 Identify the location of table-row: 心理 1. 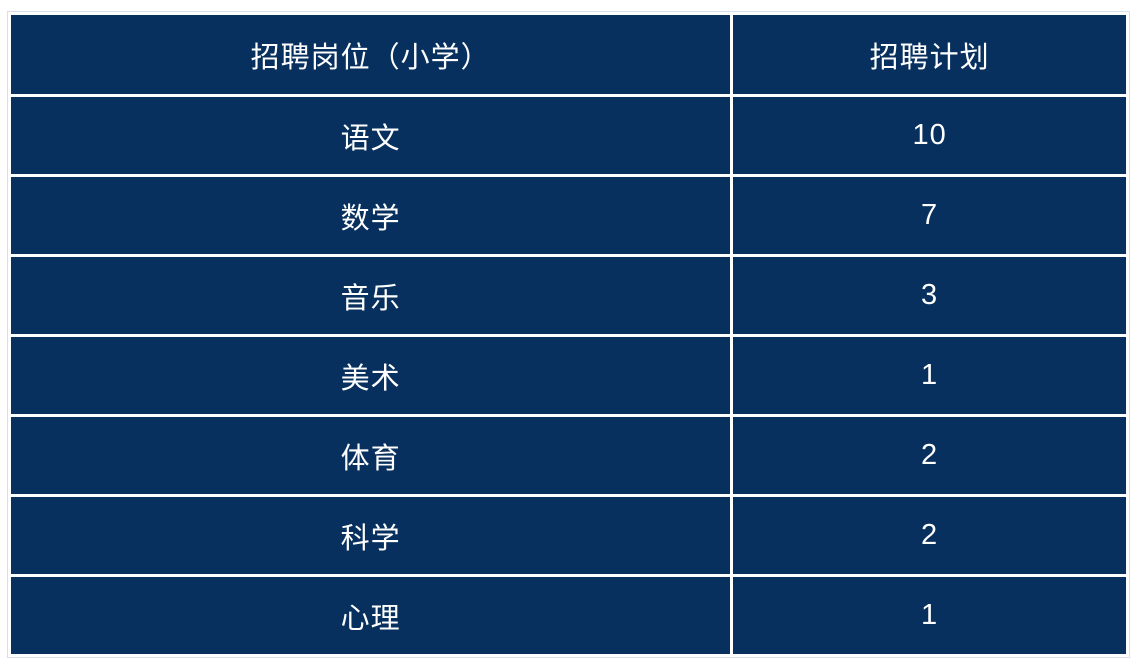
(568, 615).